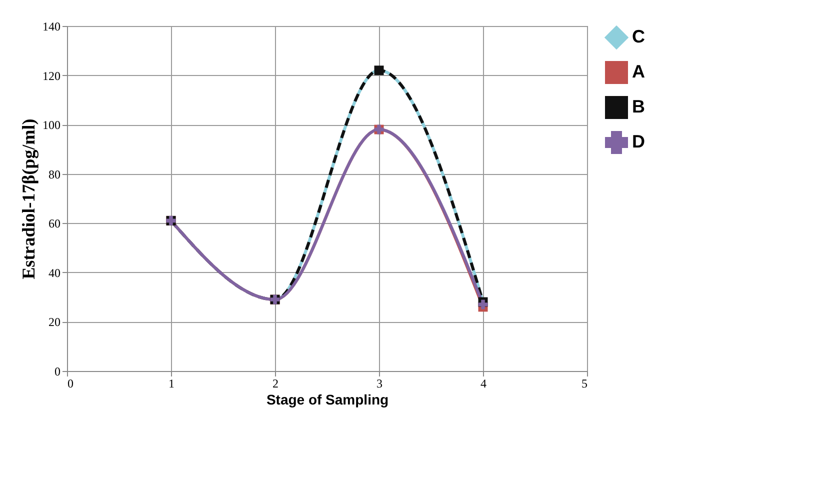  Describe the element at coordinates (638, 142) in the screenshot. I see `legend-label: D` at that location.